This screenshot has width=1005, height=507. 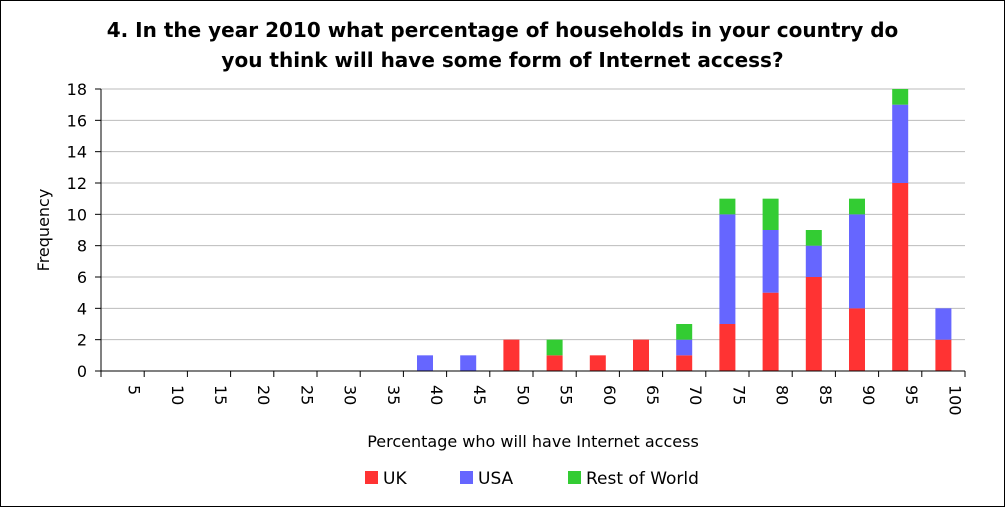 I want to click on x-tick-label: 10, so click(x=177, y=395).